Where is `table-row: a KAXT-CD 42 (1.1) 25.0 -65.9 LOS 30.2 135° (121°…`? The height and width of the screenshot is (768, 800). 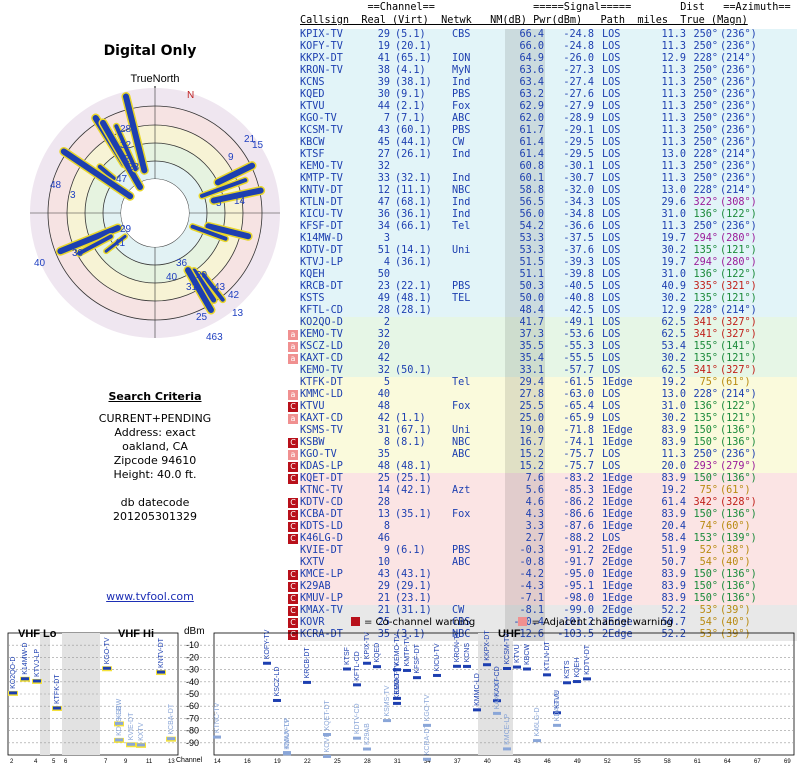 table-row: a KAXT-CD 42 (1.1) 25.0 -65.9 LOS 30.2 135° (121°… is located at coordinates (542, 419).